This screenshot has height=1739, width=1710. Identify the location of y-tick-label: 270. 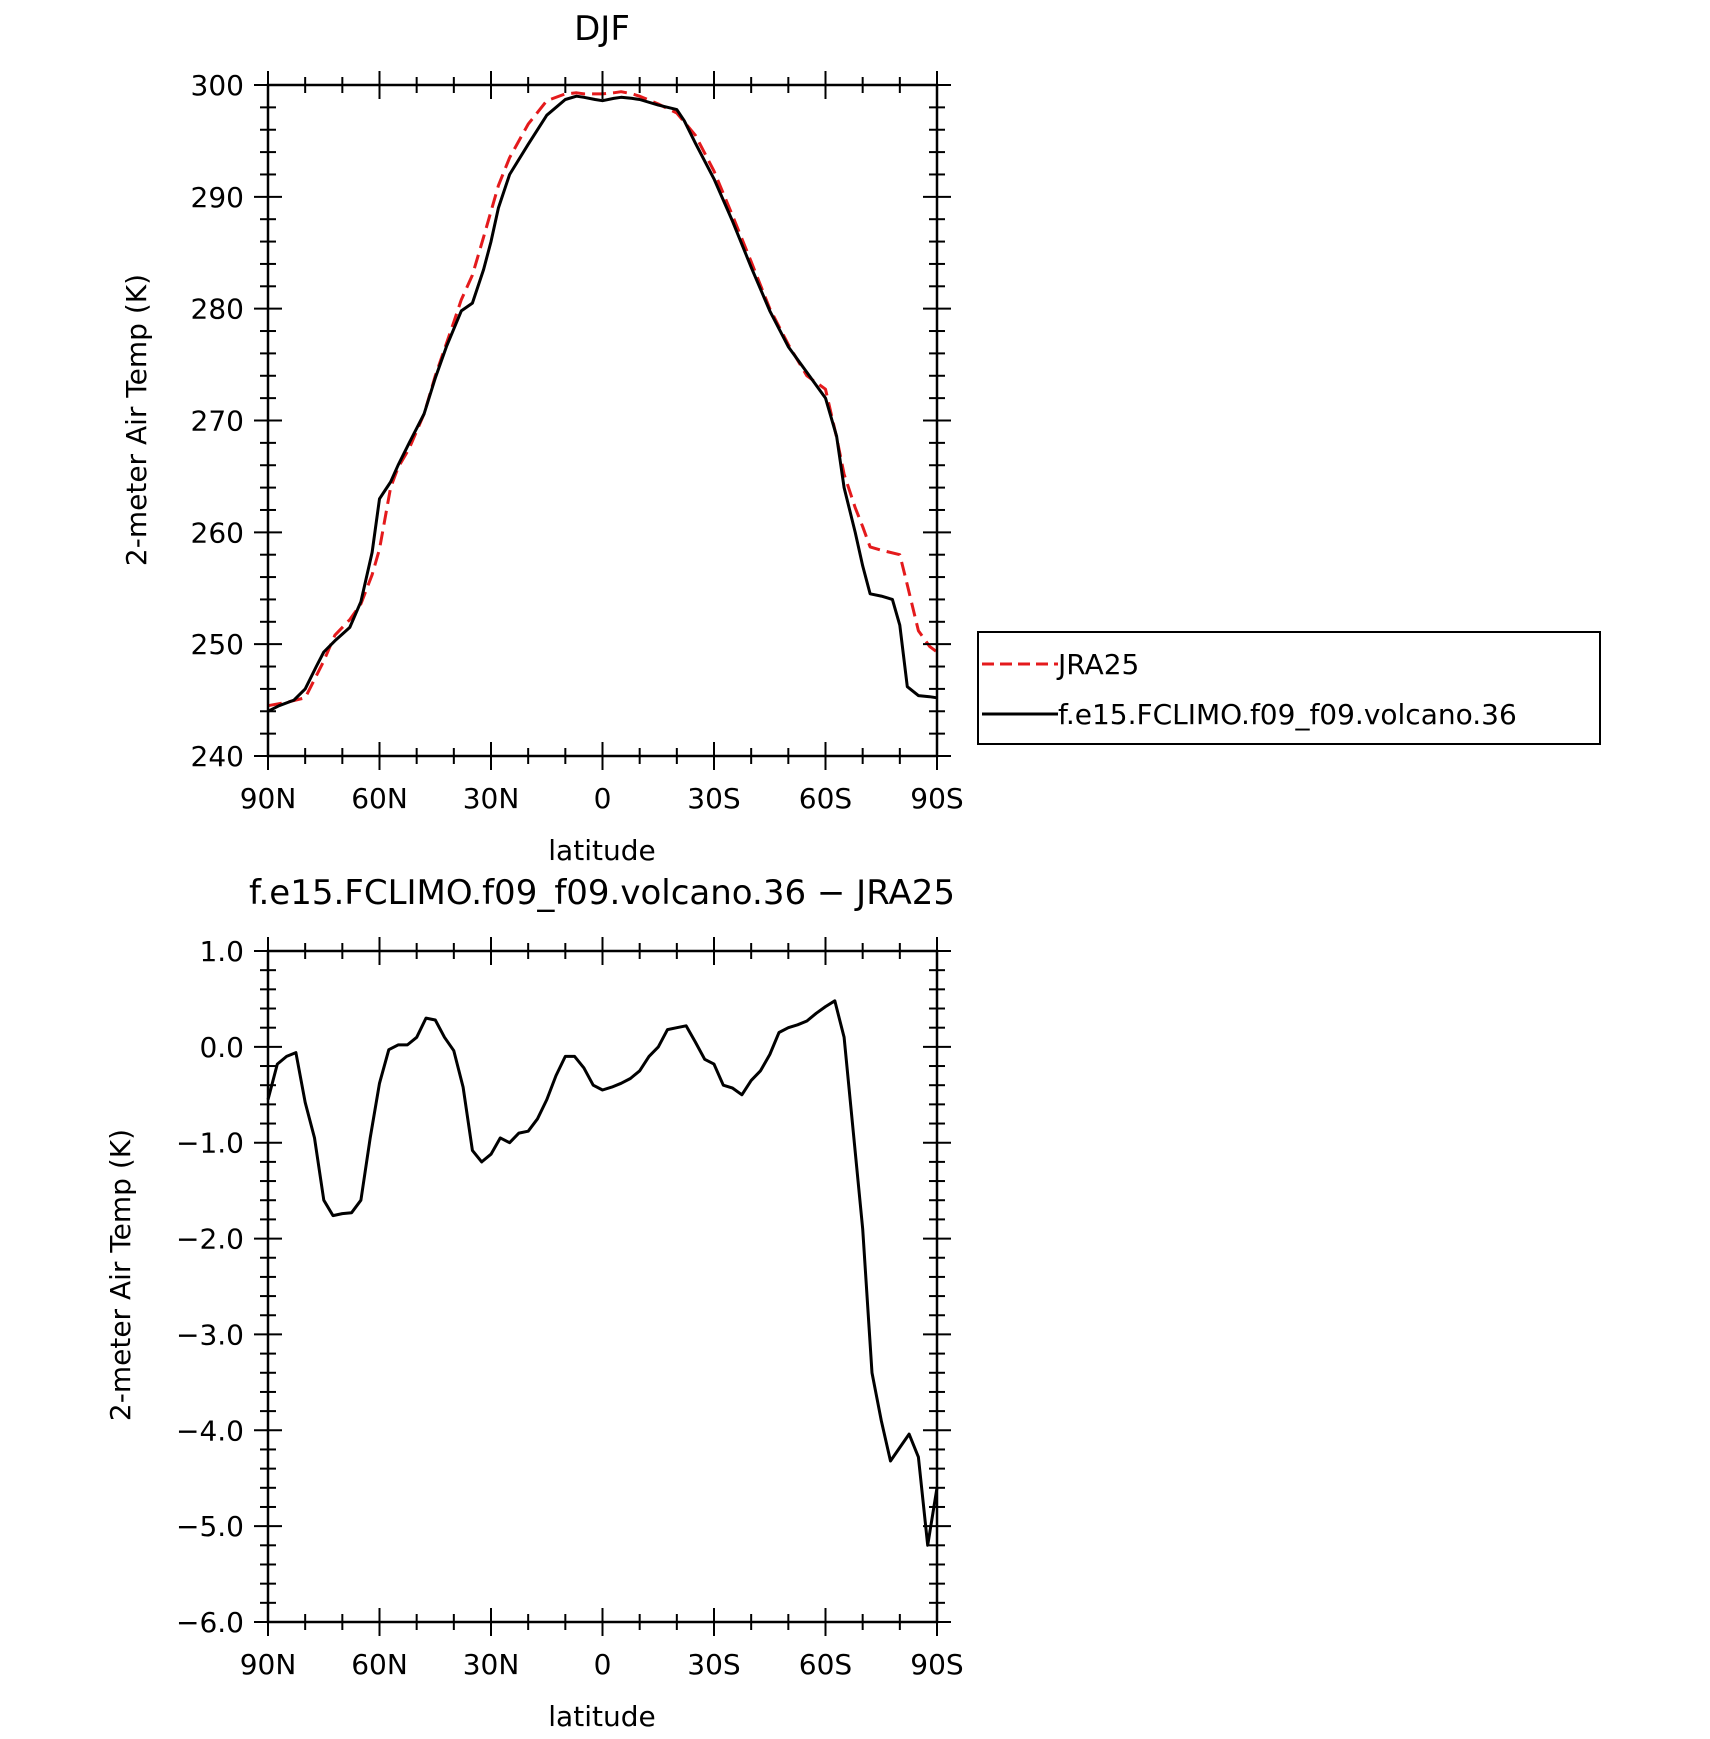
(217, 421).